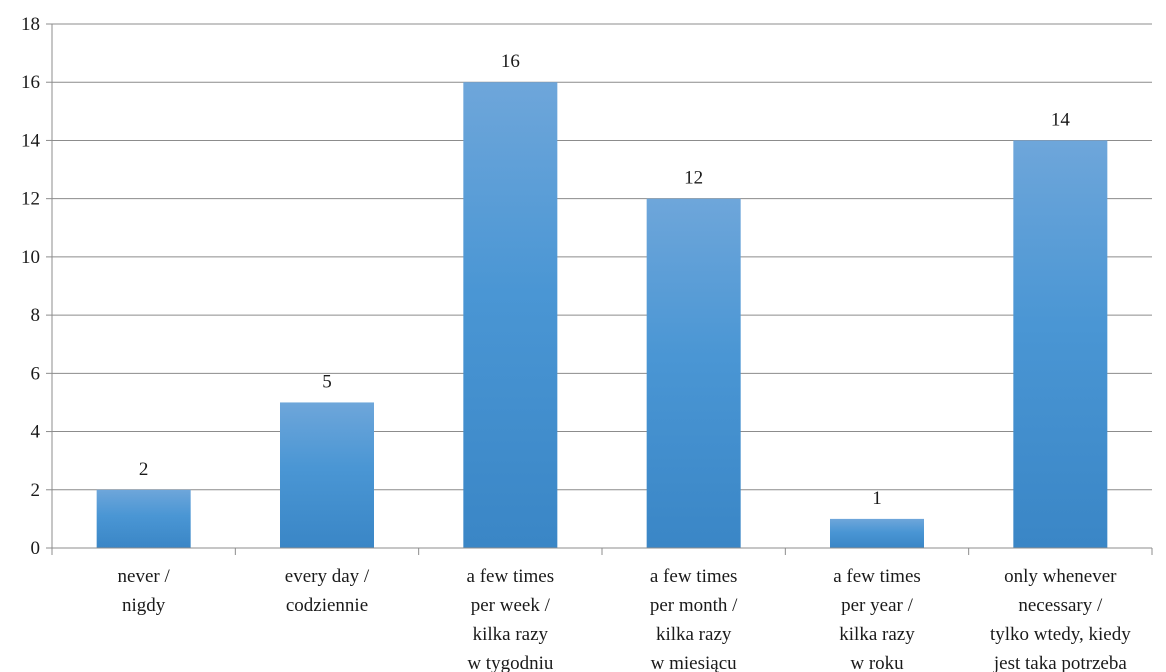  Describe the element at coordinates (327, 576) in the screenshot. I see `category-label-1-line-0: every day /` at that location.